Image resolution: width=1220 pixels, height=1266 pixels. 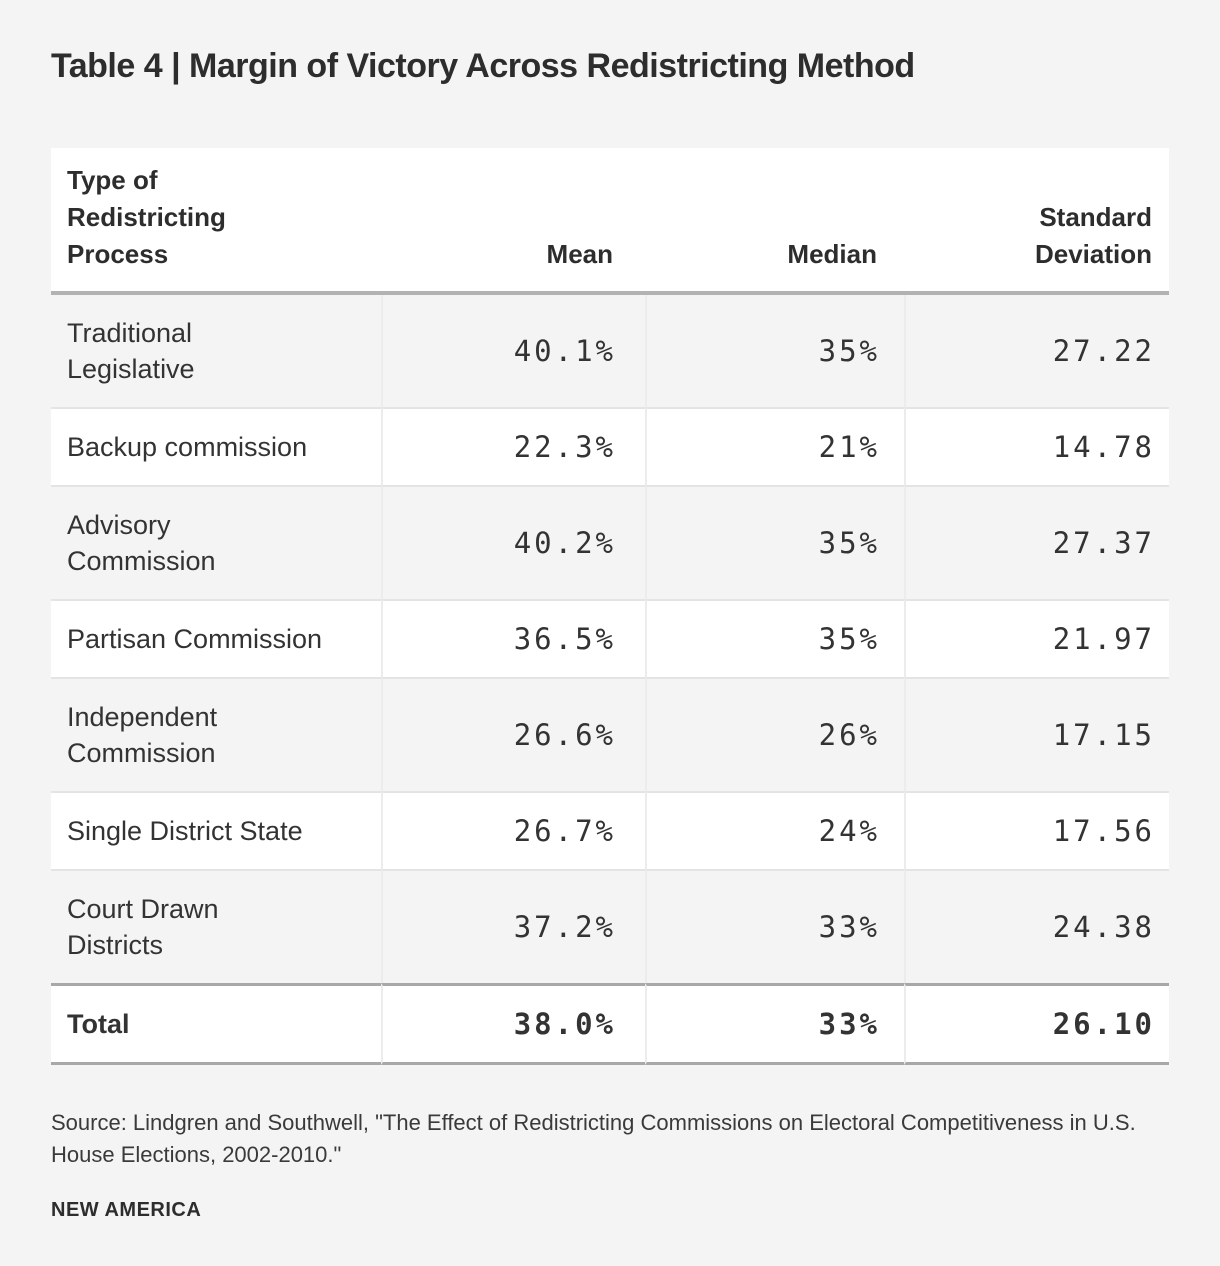 I want to click on total-label: Total, so click(x=216, y=1024).